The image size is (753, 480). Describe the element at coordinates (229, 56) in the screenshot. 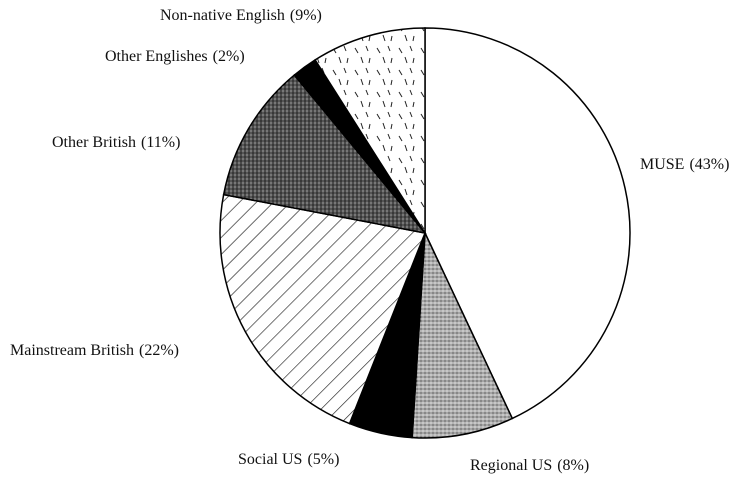

I see `slice-value: (2%)` at that location.